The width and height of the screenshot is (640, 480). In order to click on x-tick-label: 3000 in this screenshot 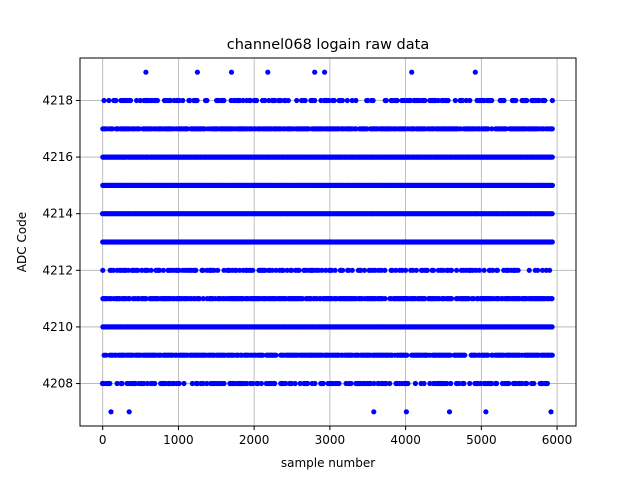, I will do `click(330, 440)`.